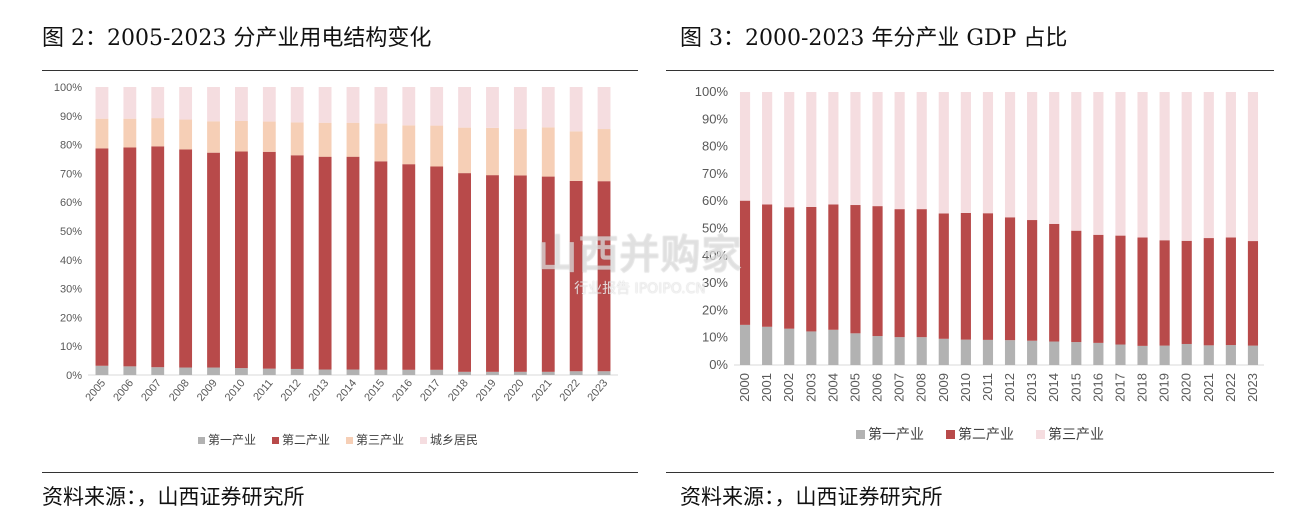 This screenshot has width=1294, height=519. Describe the element at coordinates (597, 390) in the screenshot. I see `left-x-tick-label: 2023` at that location.